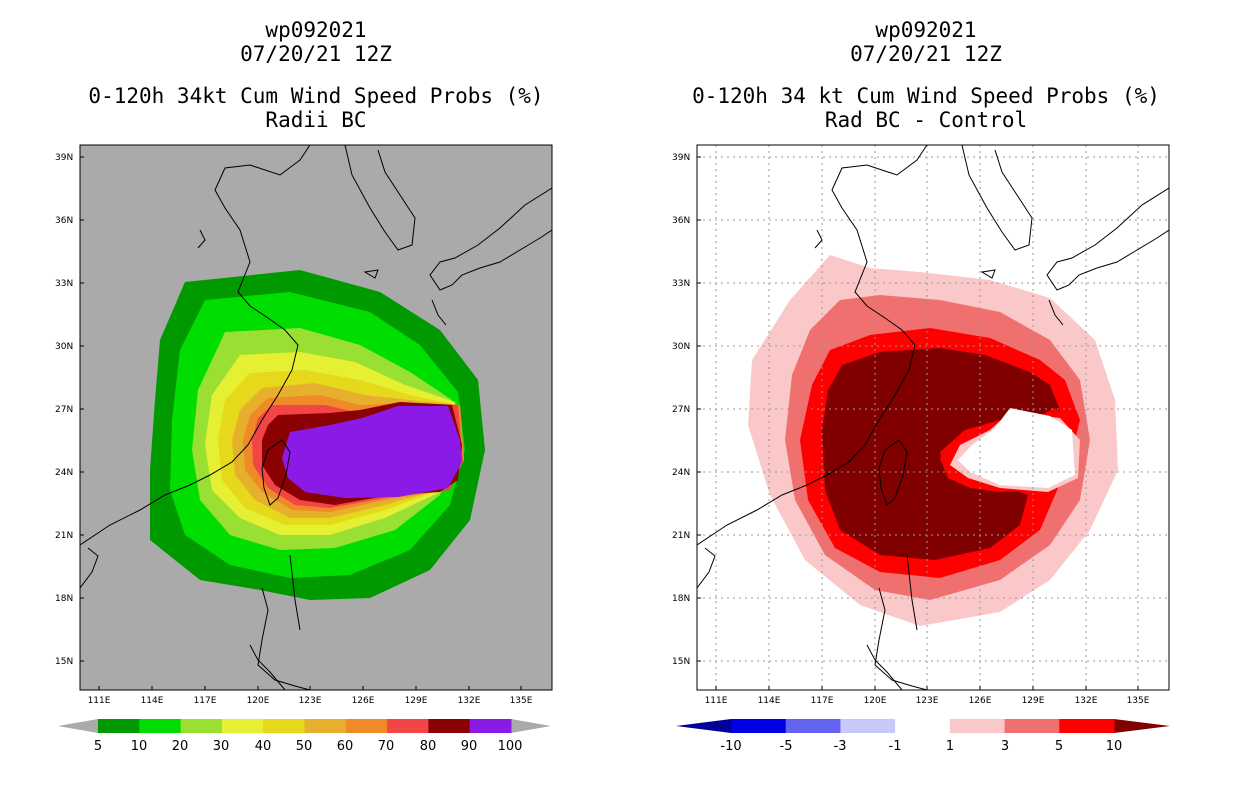 This screenshot has height=800, width=1236. Describe the element at coordinates (681, 536) in the screenshot. I see `right-lat-label: 21N` at that location.